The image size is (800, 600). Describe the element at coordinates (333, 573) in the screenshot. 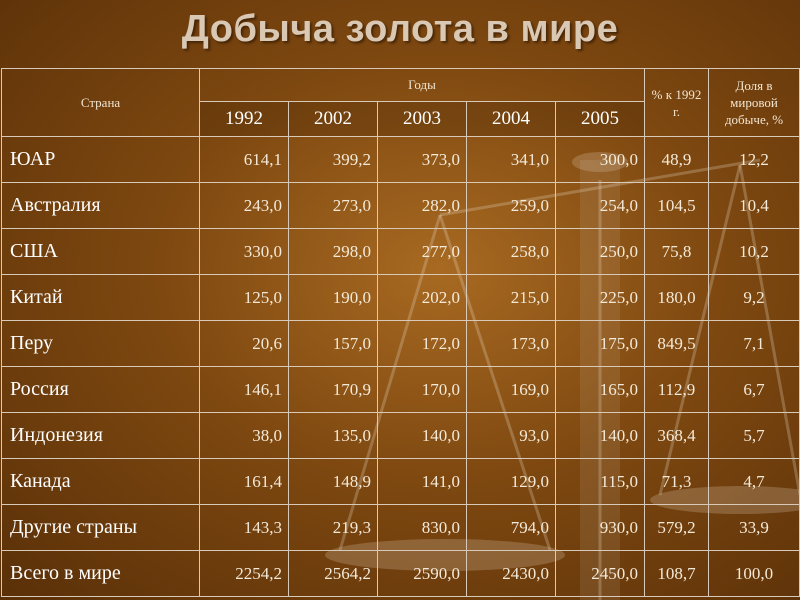

I see `production-value-cell: 2564,2` at that location.